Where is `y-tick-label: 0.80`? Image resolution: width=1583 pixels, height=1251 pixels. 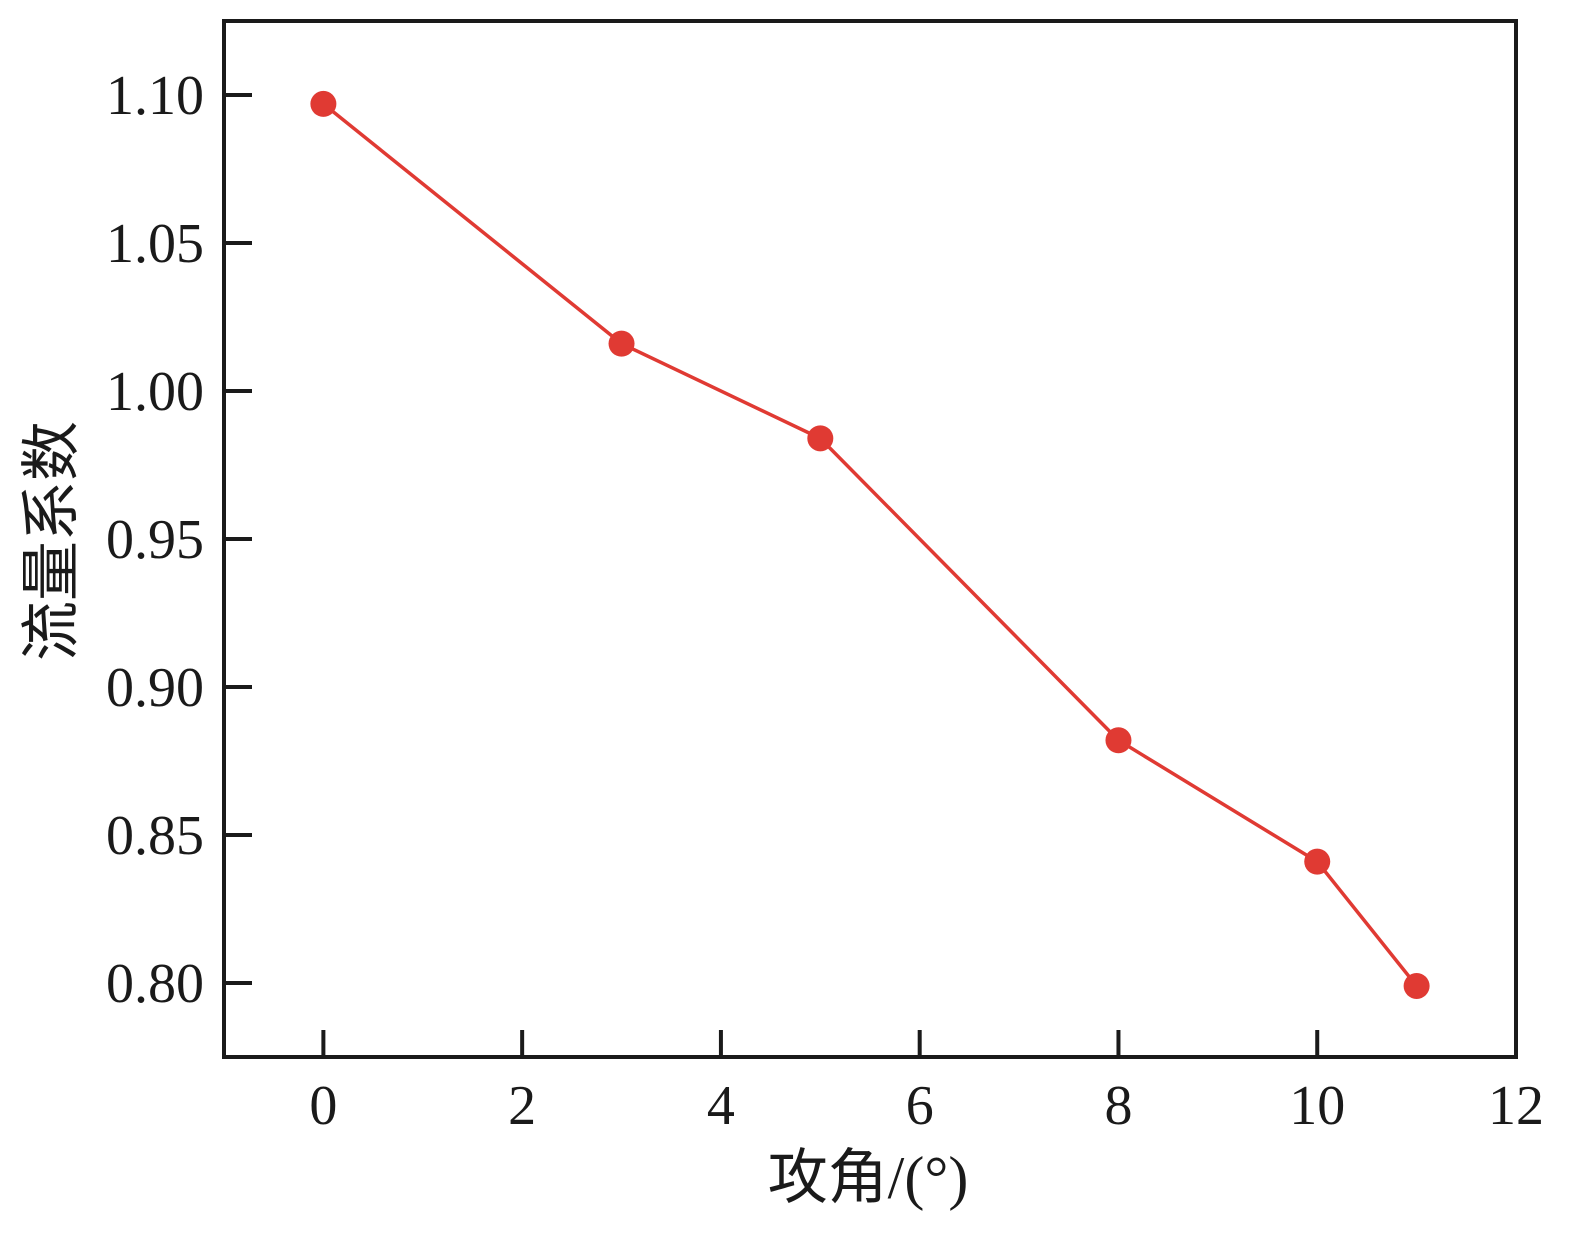 y-tick-label: 0.80 is located at coordinates (155, 984).